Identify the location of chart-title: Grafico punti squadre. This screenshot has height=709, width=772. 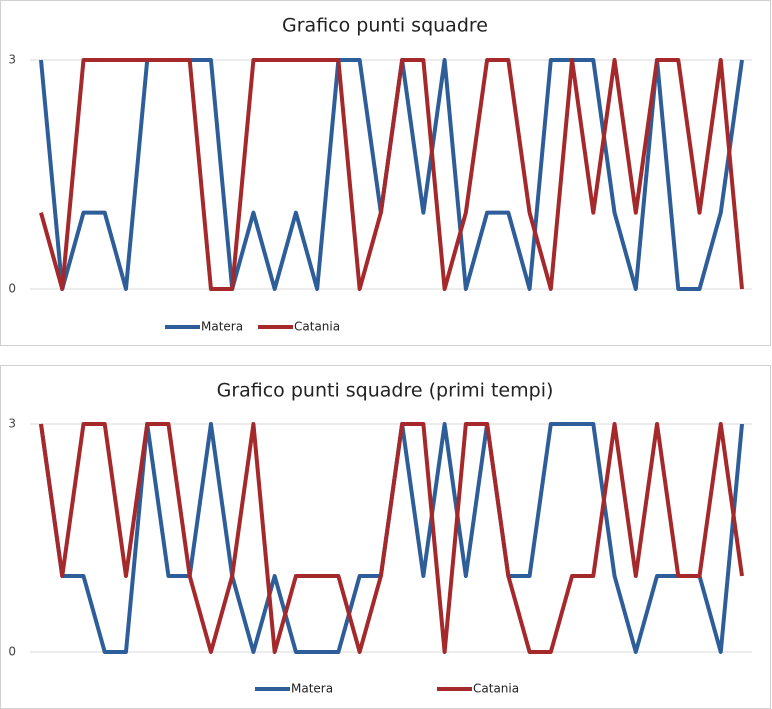
(385, 26).